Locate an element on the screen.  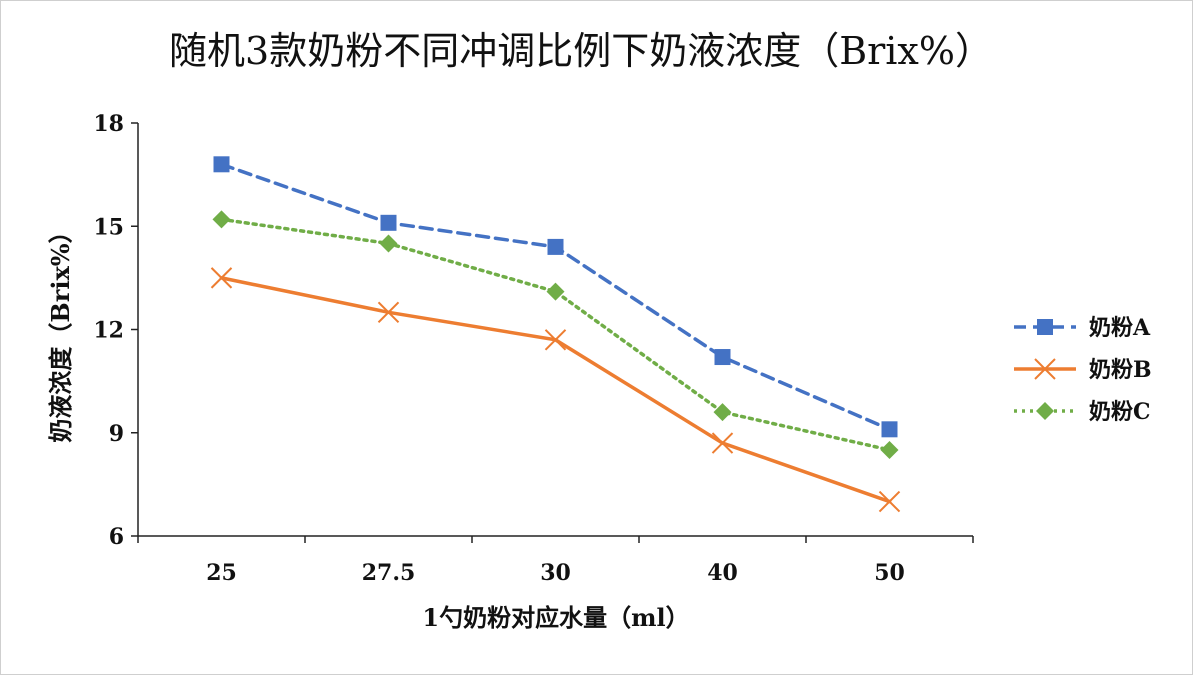
y-tick-label: 12 is located at coordinates (108, 331).